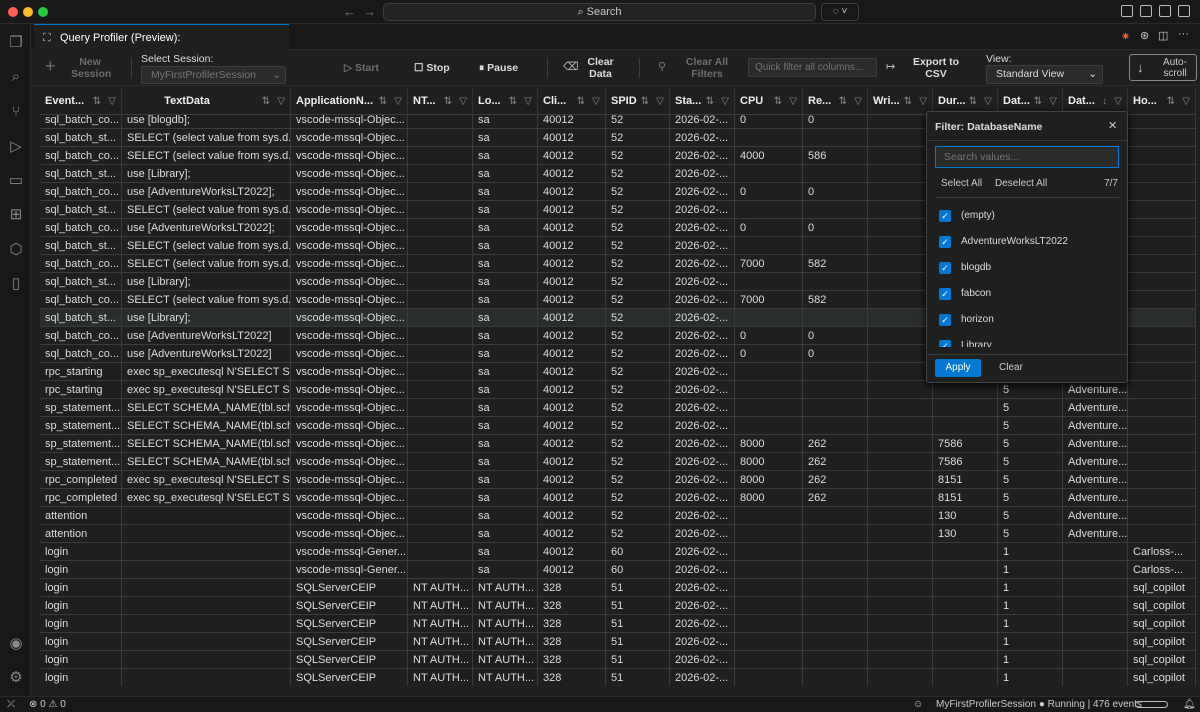  What do you see at coordinates (572, 101) in the screenshot?
I see `column-header: Cli... ⇅ ▽` at bounding box center [572, 101].